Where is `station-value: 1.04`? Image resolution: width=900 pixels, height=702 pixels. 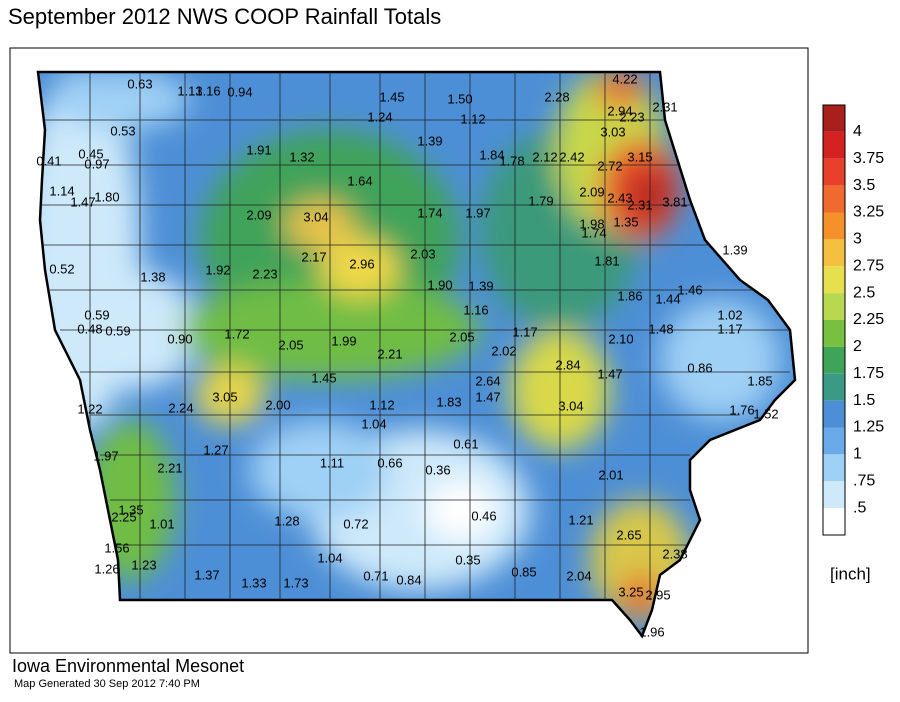 station-value: 1.04 is located at coordinates (329, 557).